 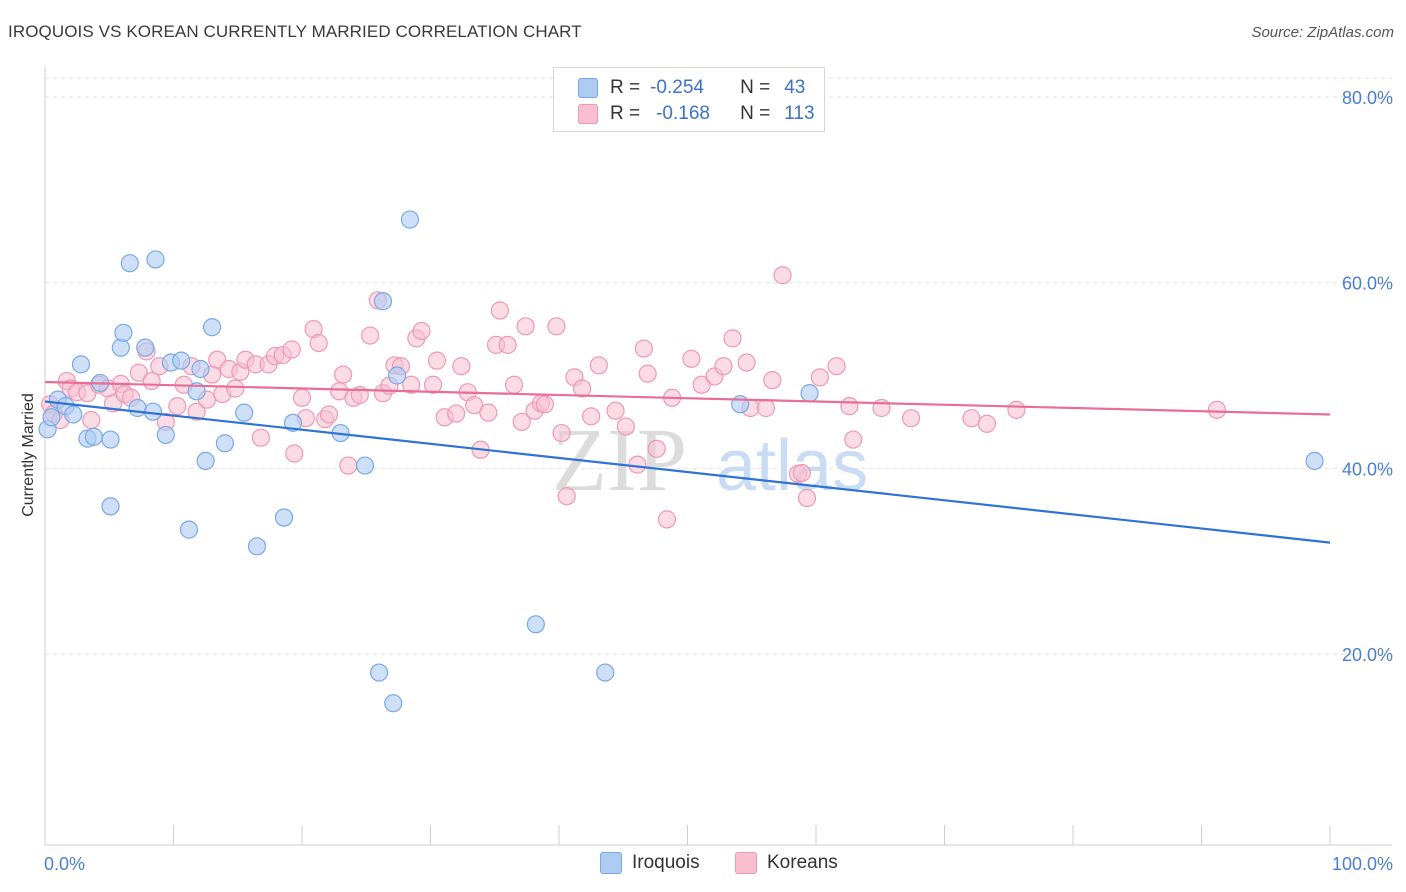 I want to click on y-tick-label: 80.0%, so click(x=1367, y=98).